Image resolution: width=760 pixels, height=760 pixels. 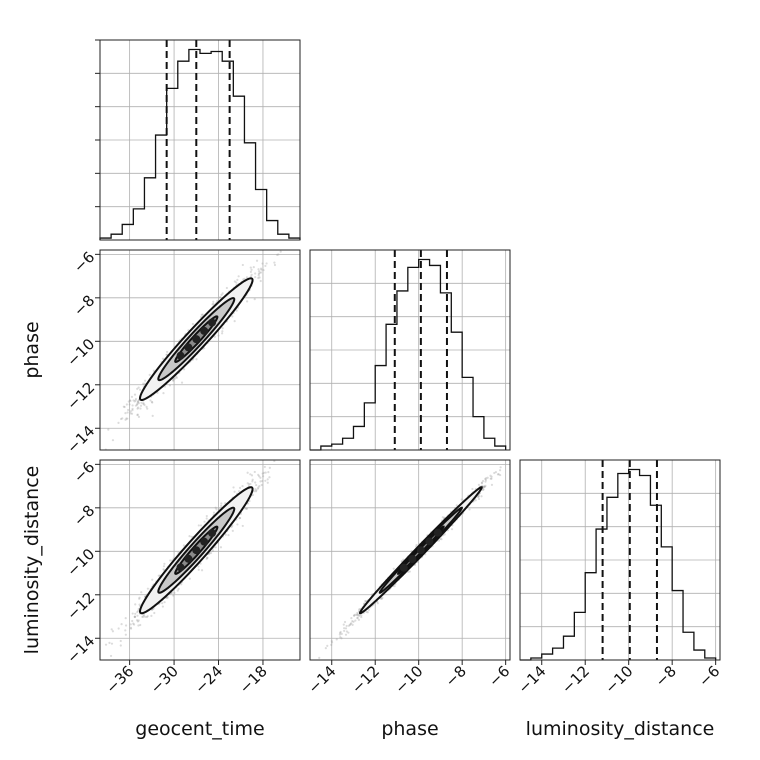 What do you see at coordinates (164, 679) in the screenshot?
I see `x-tick-label: −30` at bounding box center [164, 679].